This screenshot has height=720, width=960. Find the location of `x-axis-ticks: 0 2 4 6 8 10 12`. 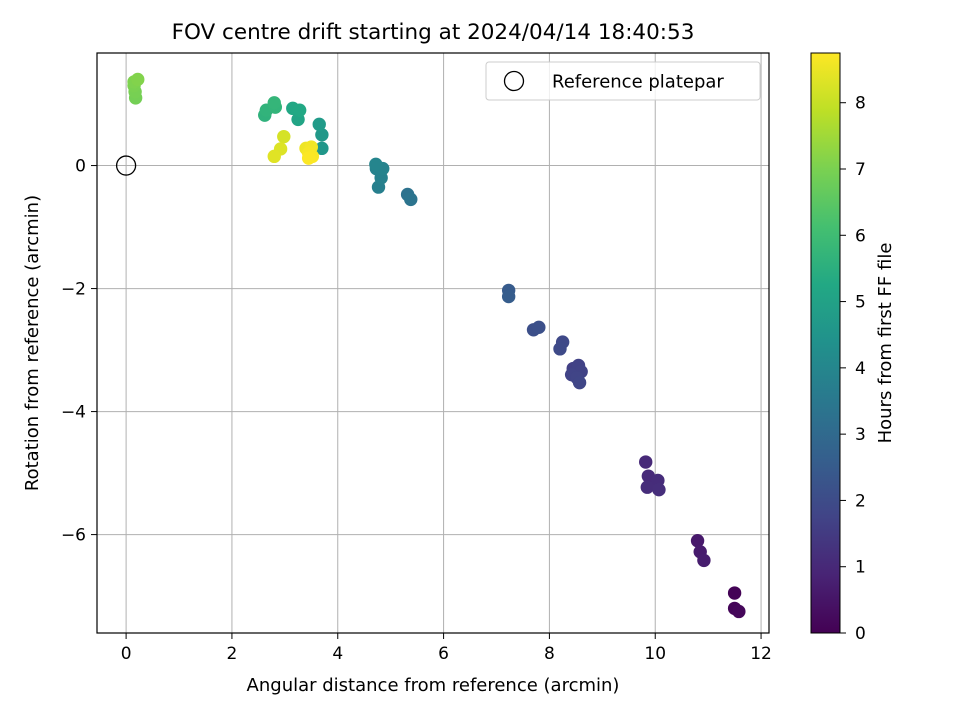

x-axis-ticks: 0 2 4 6 8 10 12 is located at coordinates (446, 648).